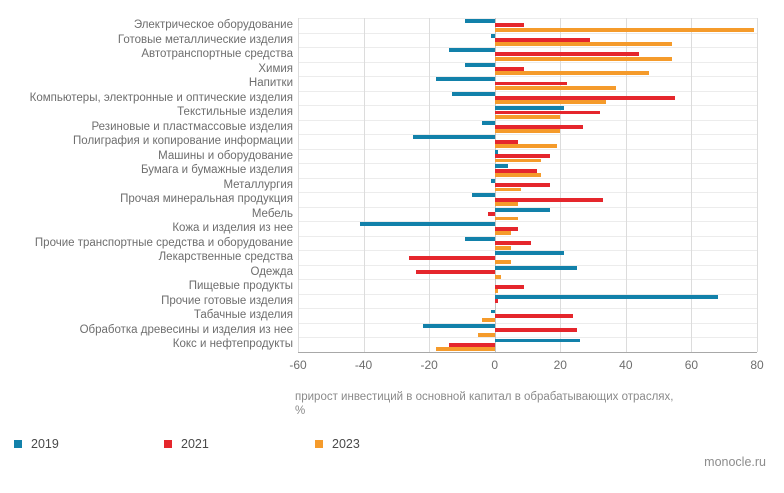 Image resolution: width=784 pixels, height=493 pixels. I want to click on category-label: Пищевые продукты, so click(240, 286).